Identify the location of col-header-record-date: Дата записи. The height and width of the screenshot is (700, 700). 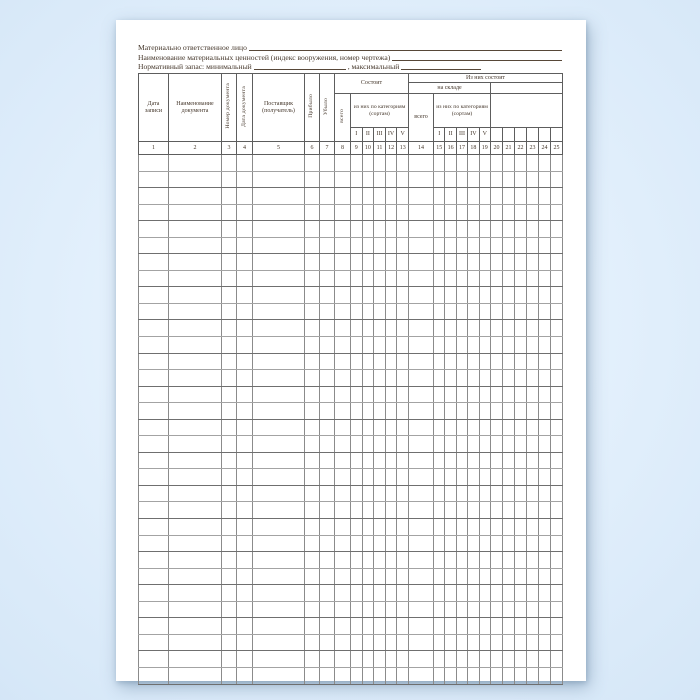
(153, 107).